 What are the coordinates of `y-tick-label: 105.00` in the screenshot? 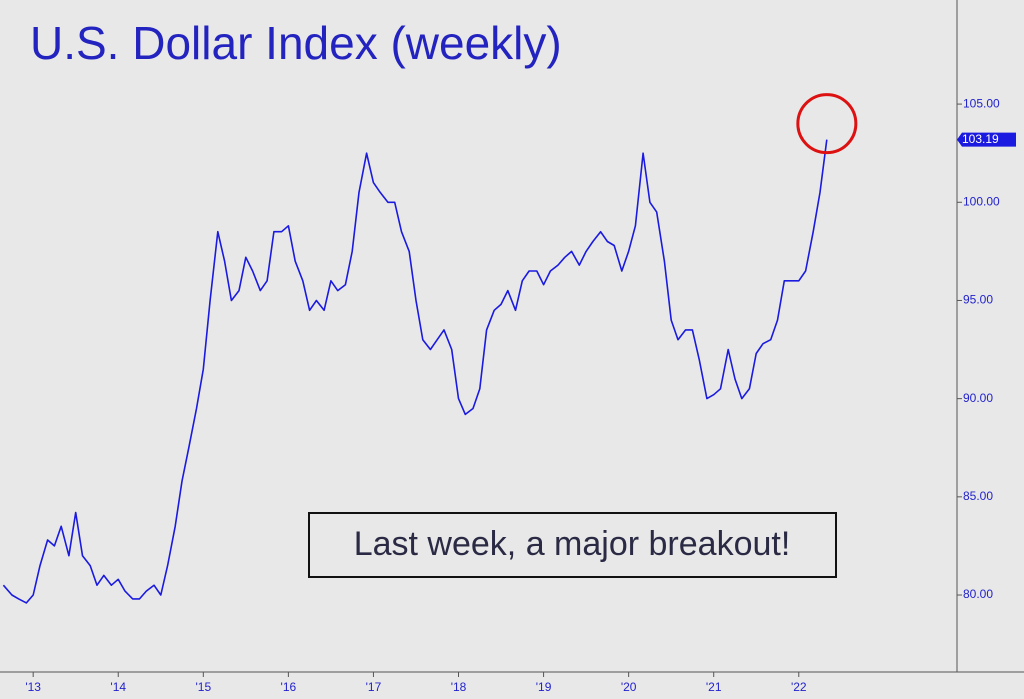 It's located at (981, 103).